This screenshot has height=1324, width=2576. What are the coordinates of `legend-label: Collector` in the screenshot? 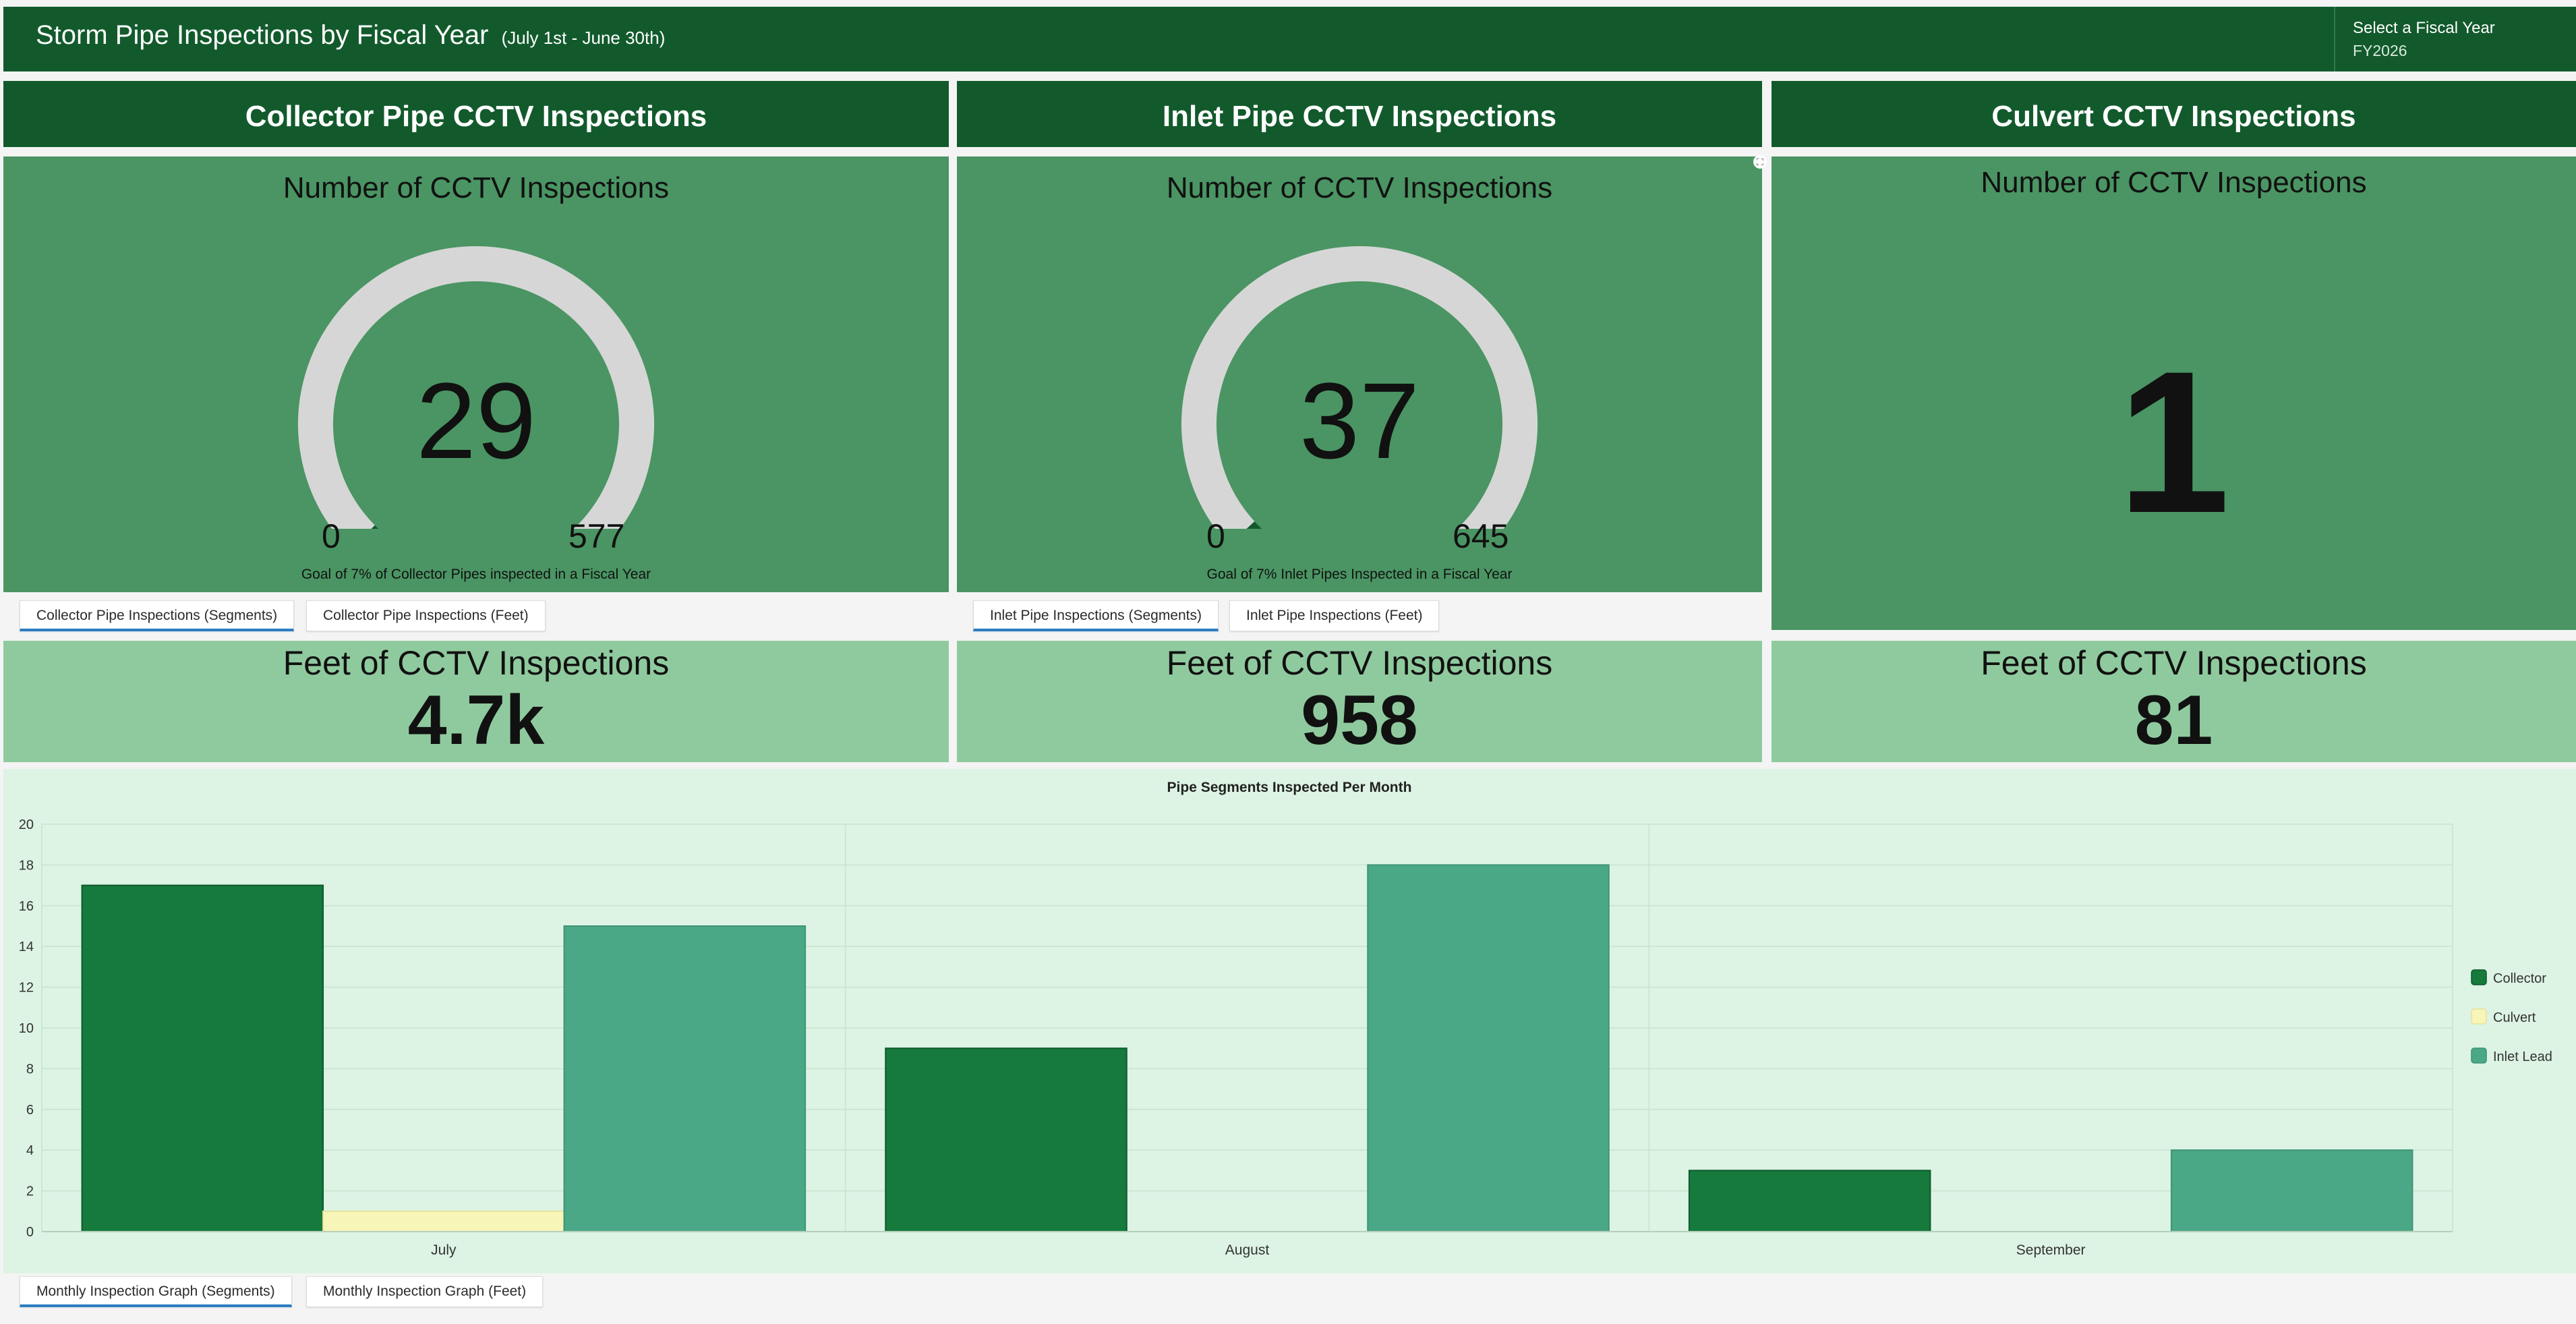 It's located at (2519, 978).